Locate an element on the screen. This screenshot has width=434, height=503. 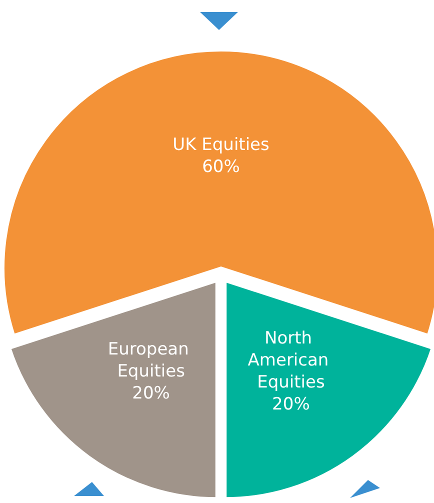
slice-label: North American Equities is located at coordinates (291, 360).